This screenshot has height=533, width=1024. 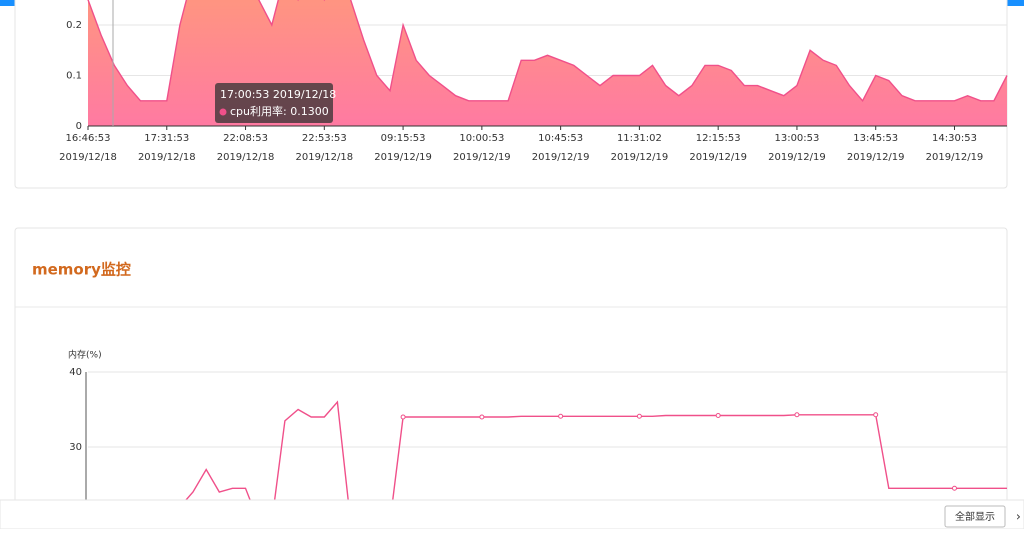 What do you see at coordinates (1018, 517) in the screenshot?
I see `next-arrow: ›` at bounding box center [1018, 517].